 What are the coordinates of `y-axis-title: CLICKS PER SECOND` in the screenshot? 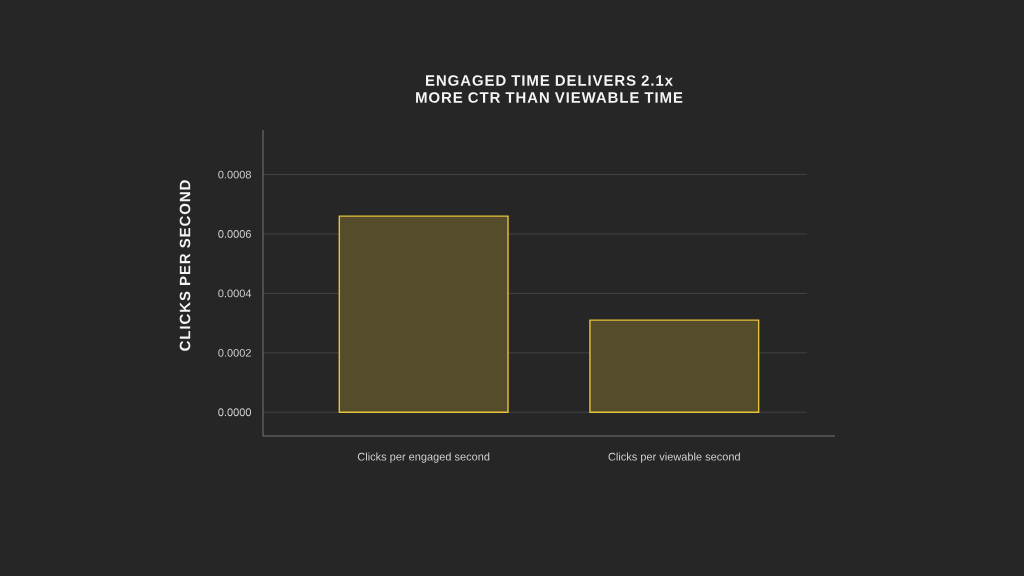 It's located at (185, 265).